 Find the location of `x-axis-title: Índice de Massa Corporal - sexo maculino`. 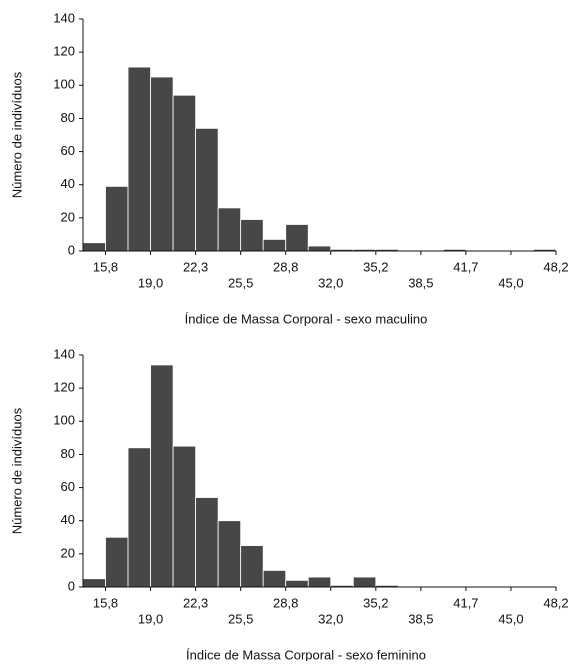

x-axis-title: Índice de Massa Corporal - sexo maculino is located at coordinates (306, 318).